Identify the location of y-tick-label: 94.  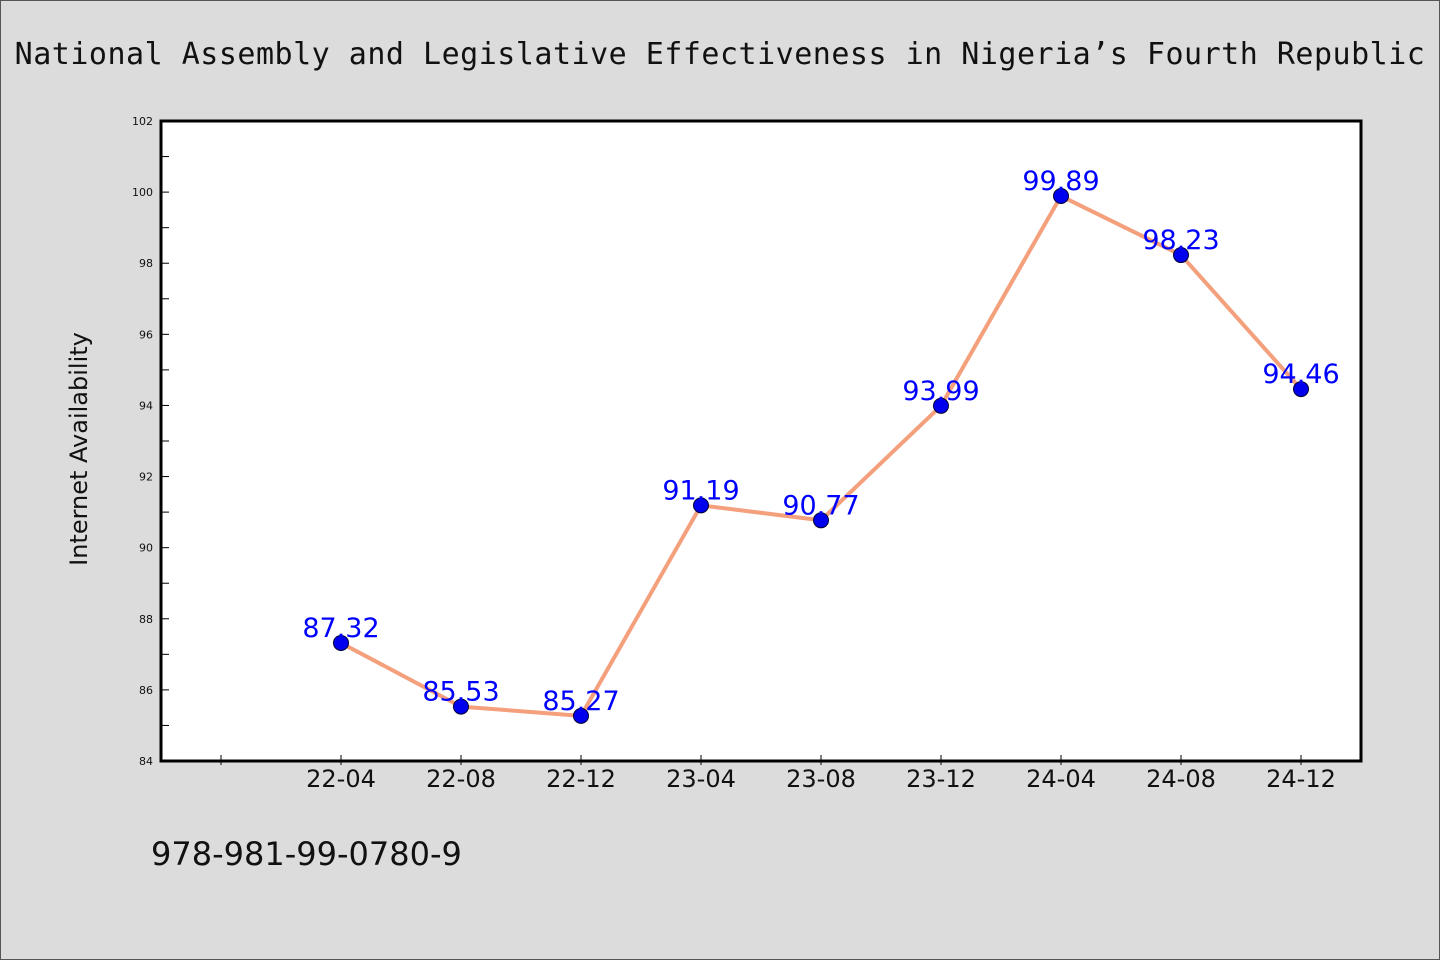
(146, 405).